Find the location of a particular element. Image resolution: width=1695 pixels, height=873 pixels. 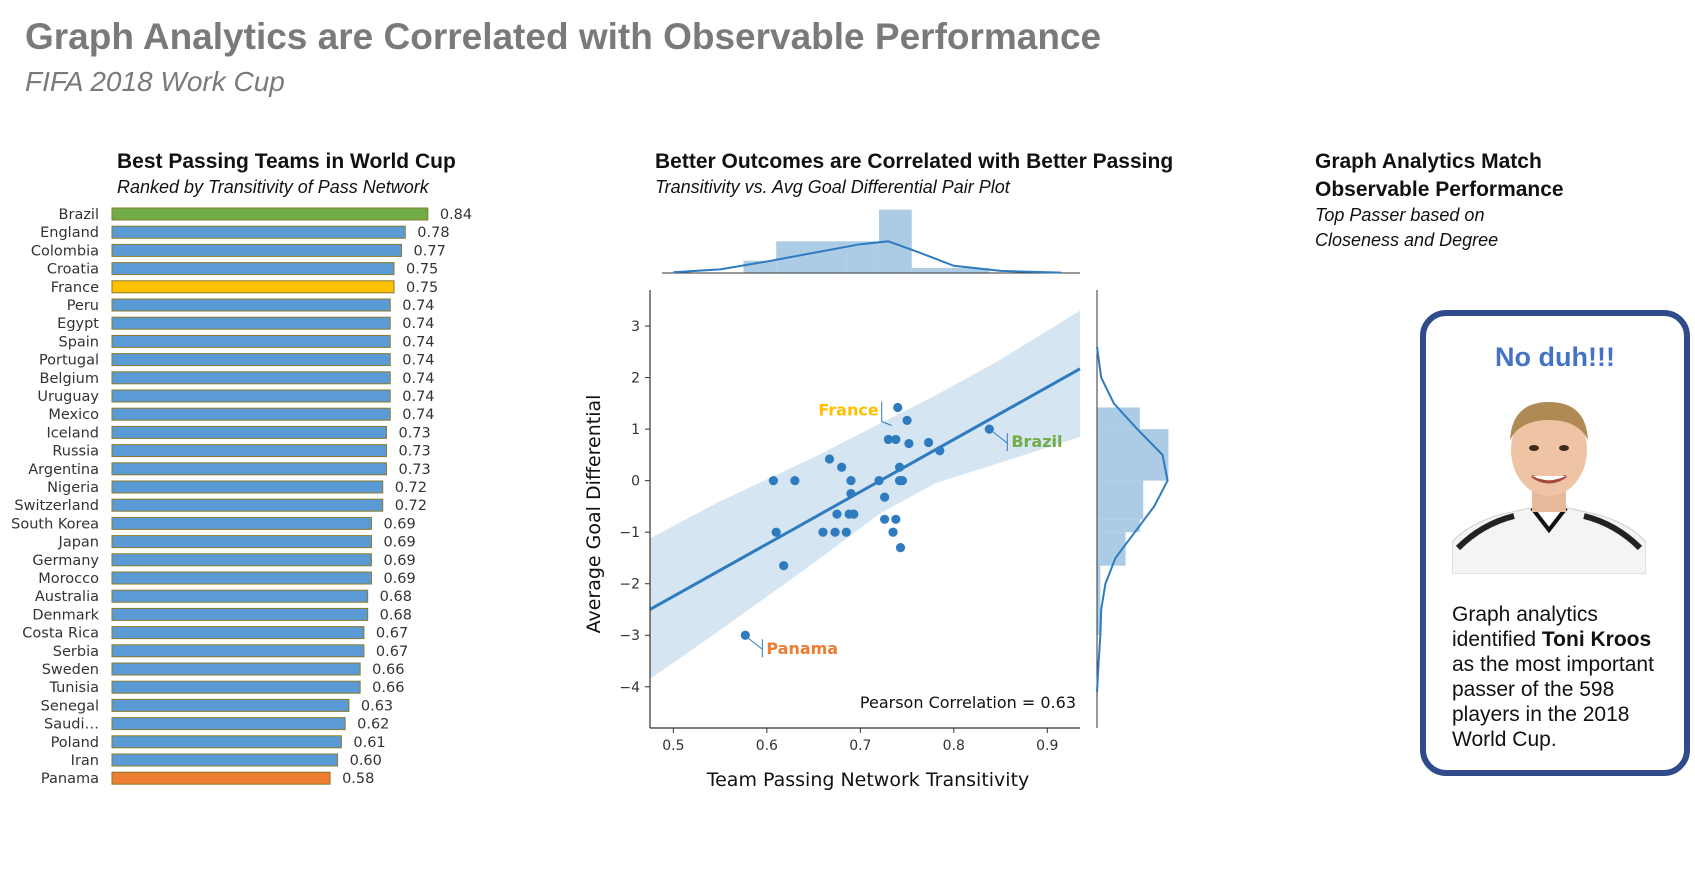

bar-category-label: Germany is located at coordinates (65, 561).